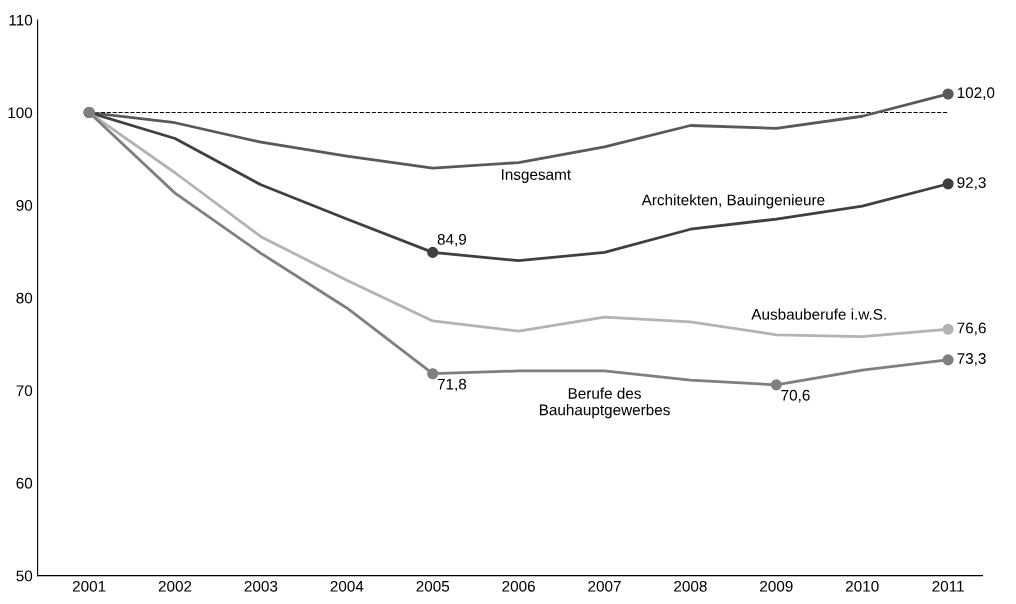 This screenshot has height=604, width=1016. What do you see at coordinates (818, 314) in the screenshot?
I see `series-label: Ausbauberufe i.w.S.` at bounding box center [818, 314].